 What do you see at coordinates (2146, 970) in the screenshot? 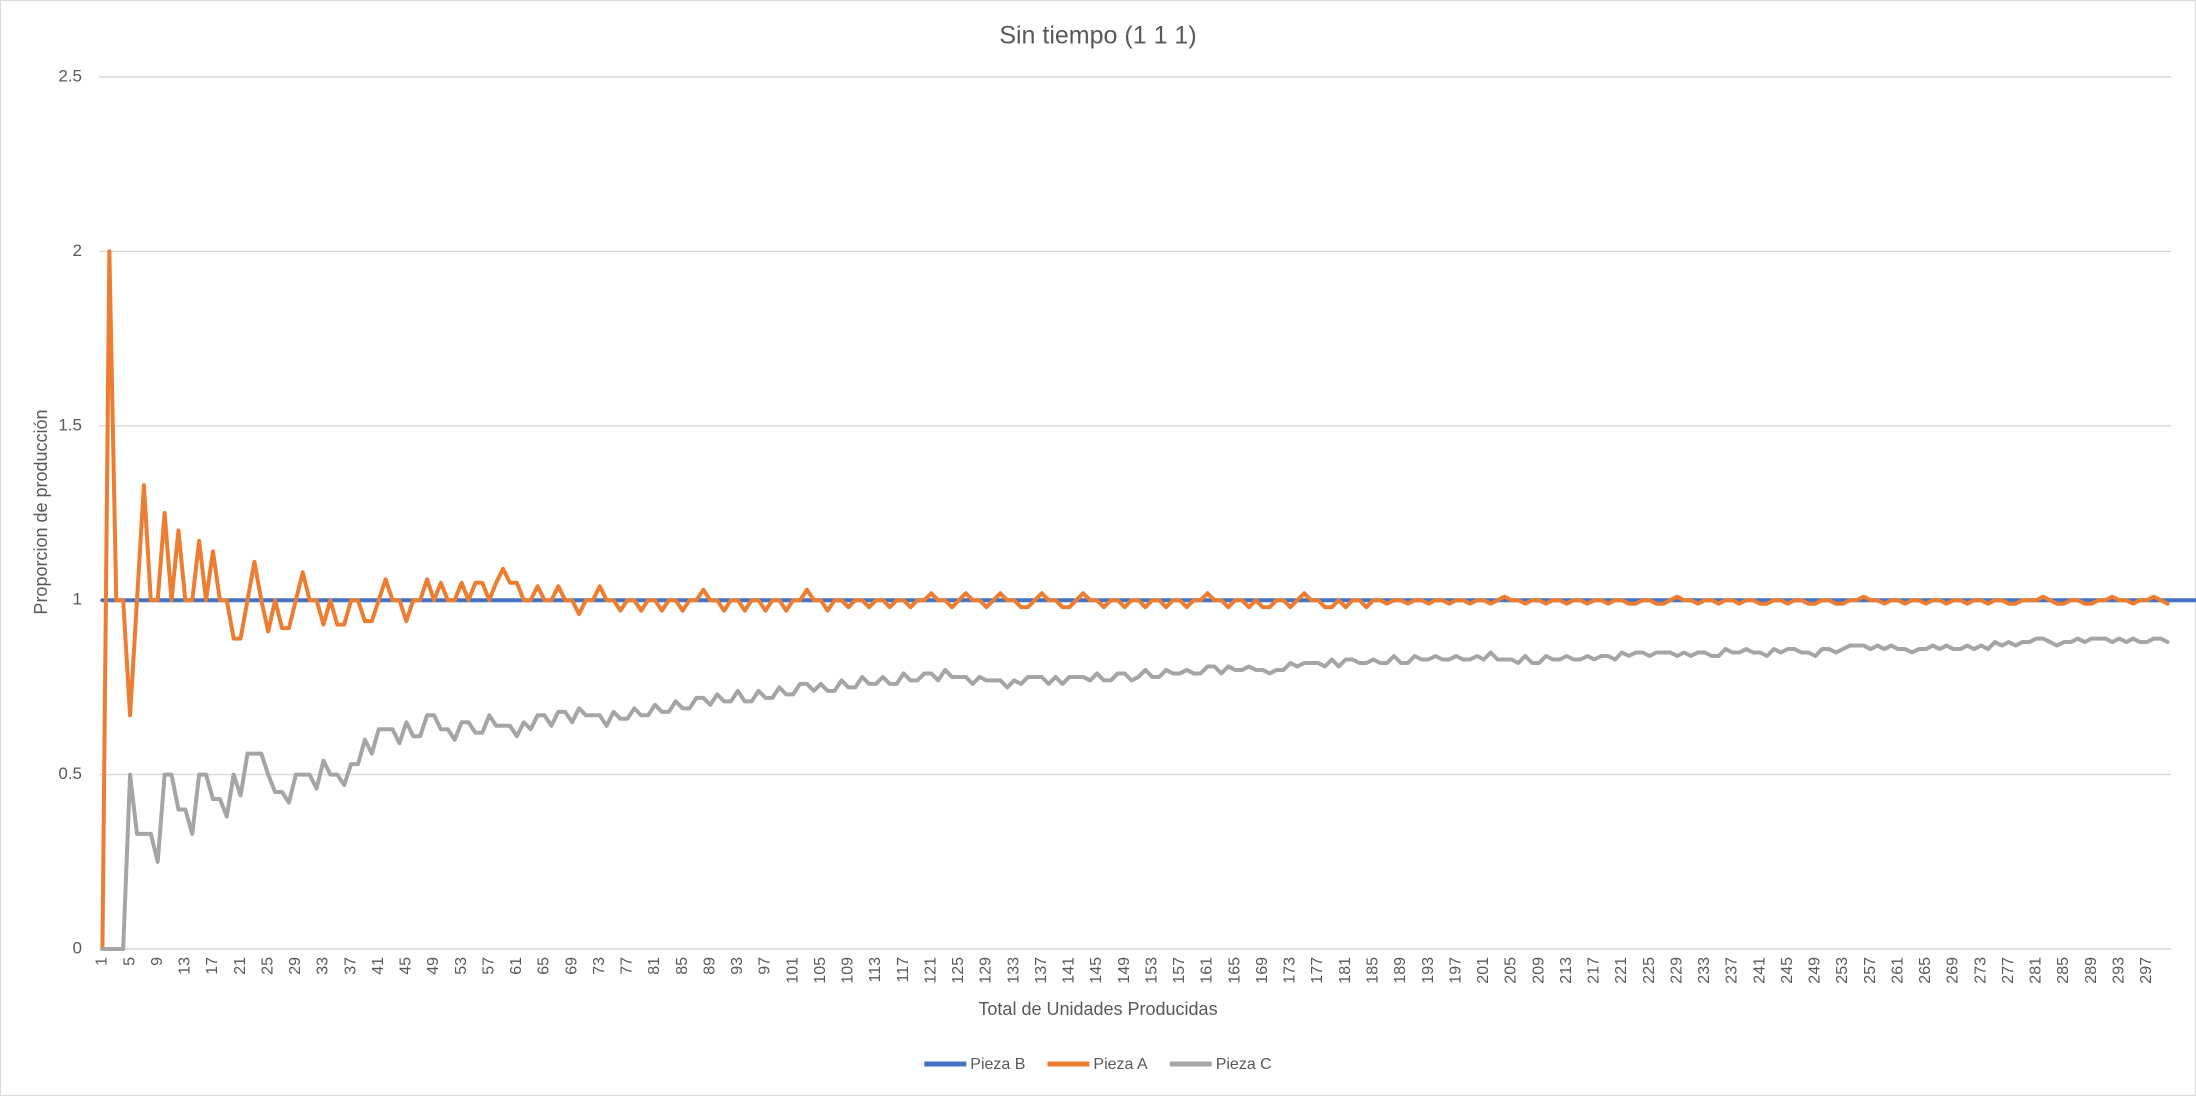
I see `x-tick-label: 297` at bounding box center [2146, 970].